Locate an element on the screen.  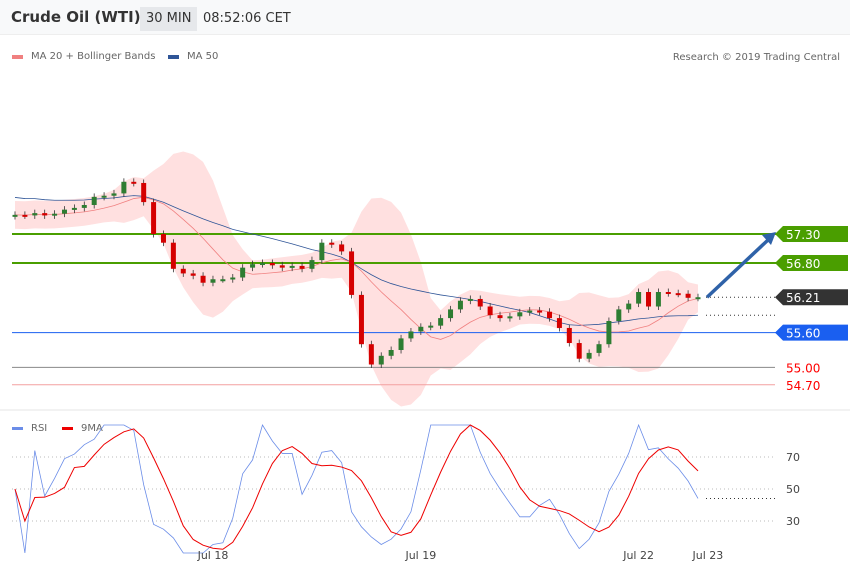
x-tick-label: Jul 22 is located at coordinates (638, 555).